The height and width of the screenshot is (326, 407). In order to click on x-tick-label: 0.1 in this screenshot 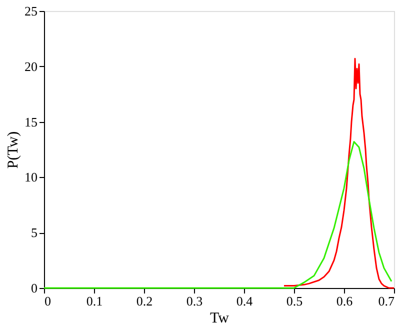, I will do `click(94, 301)`.